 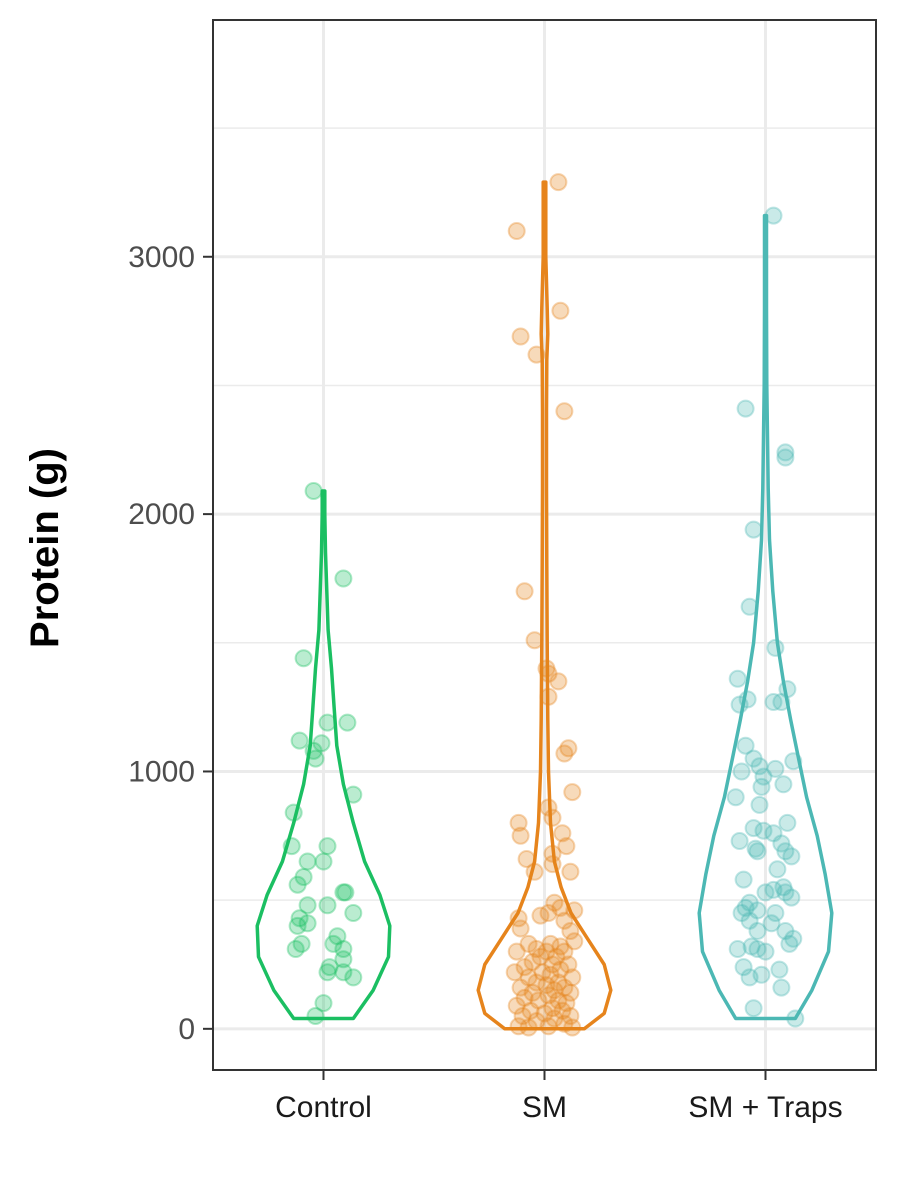 What do you see at coordinates (544, 1107) in the screenshot?
I see `x-tick-label: SM` at bounding box center [544, 1107].